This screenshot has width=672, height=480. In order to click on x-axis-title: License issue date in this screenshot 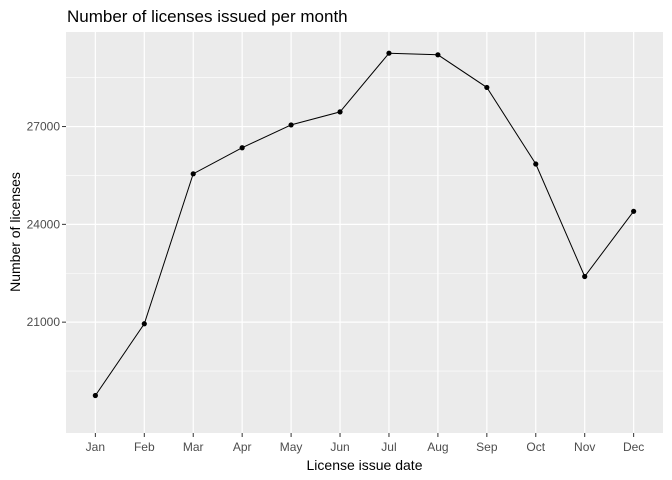, I will do `click(365, 465)`.